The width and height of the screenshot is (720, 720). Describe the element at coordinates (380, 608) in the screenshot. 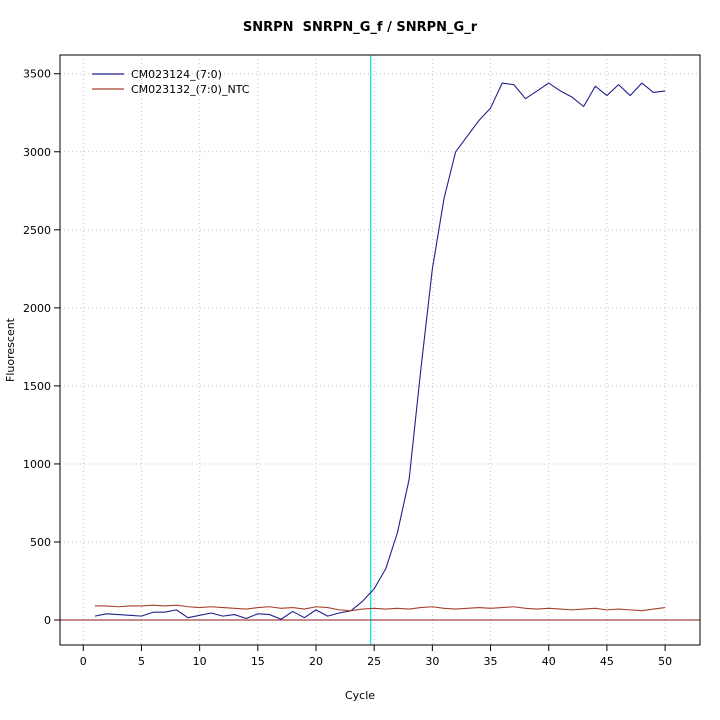

I see `series-line-CM023132_(7:0)_NTC` at that location.